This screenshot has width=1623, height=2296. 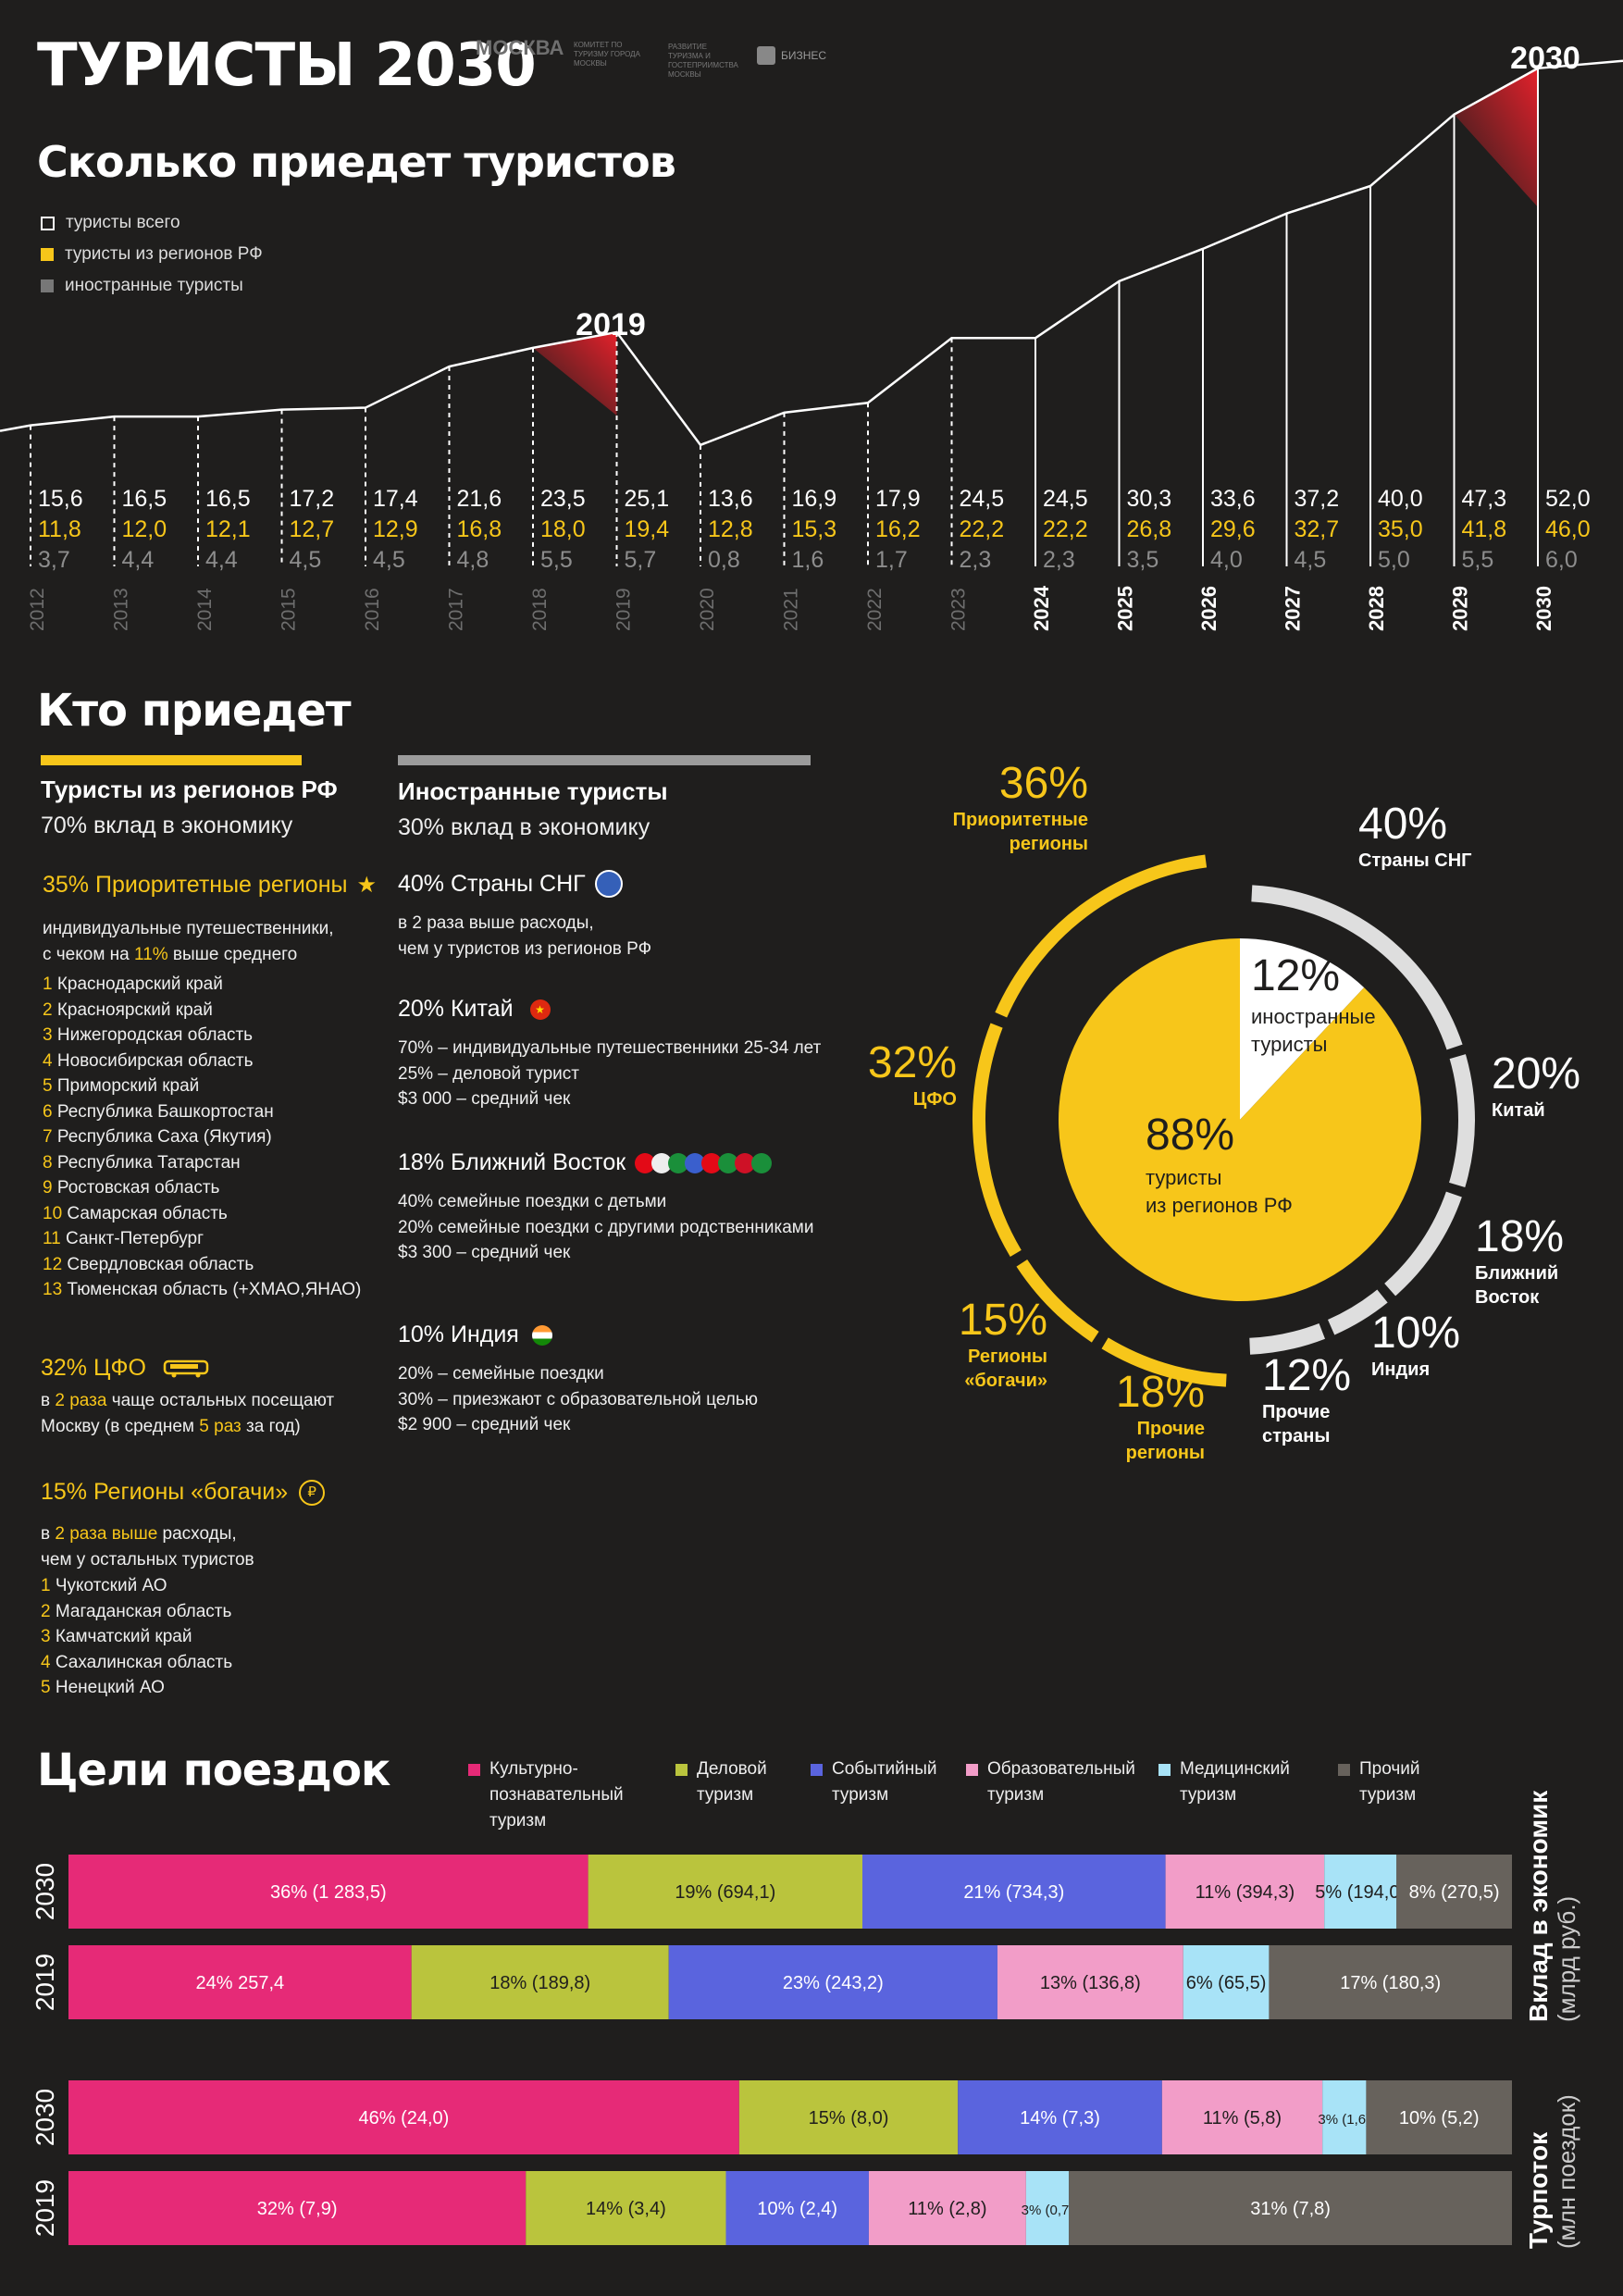 I want to click on bar-segment-label: 10% (2,4), so click(x=797, y=2209).